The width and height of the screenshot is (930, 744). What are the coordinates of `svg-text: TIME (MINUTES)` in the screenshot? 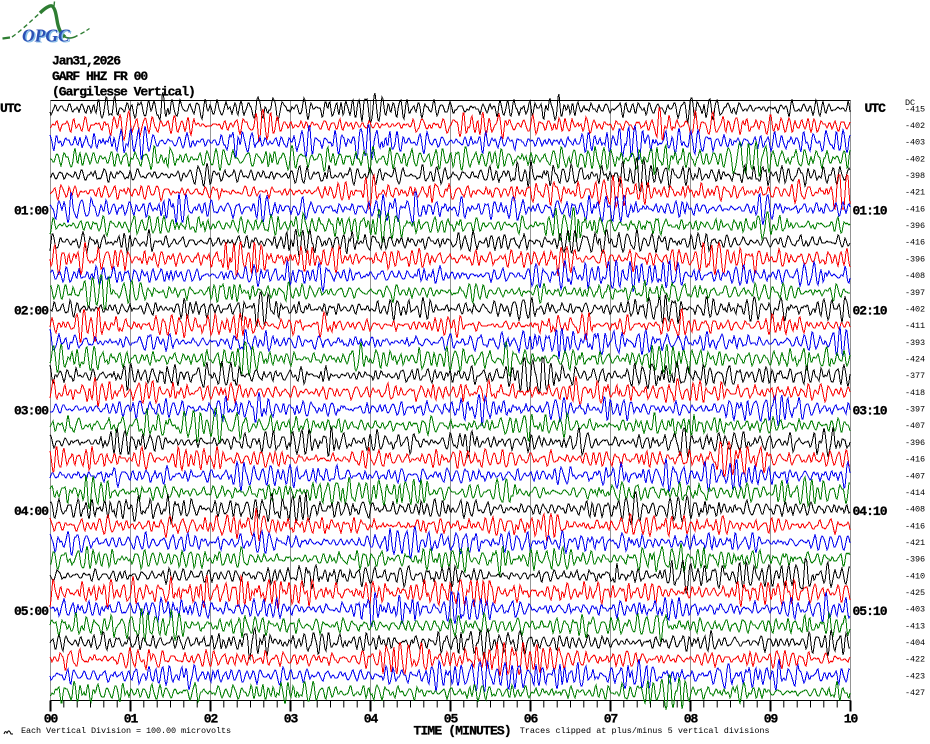 It's located at (462, 731).